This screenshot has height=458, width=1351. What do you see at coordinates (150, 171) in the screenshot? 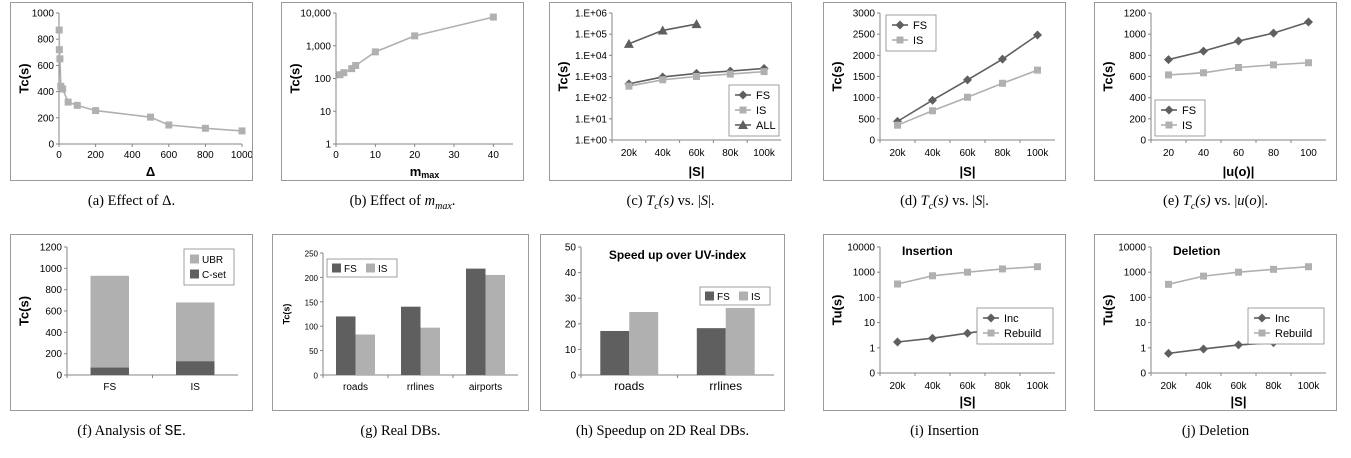
I see `x-axis-label: Δ` at bounding box center [150, 171].